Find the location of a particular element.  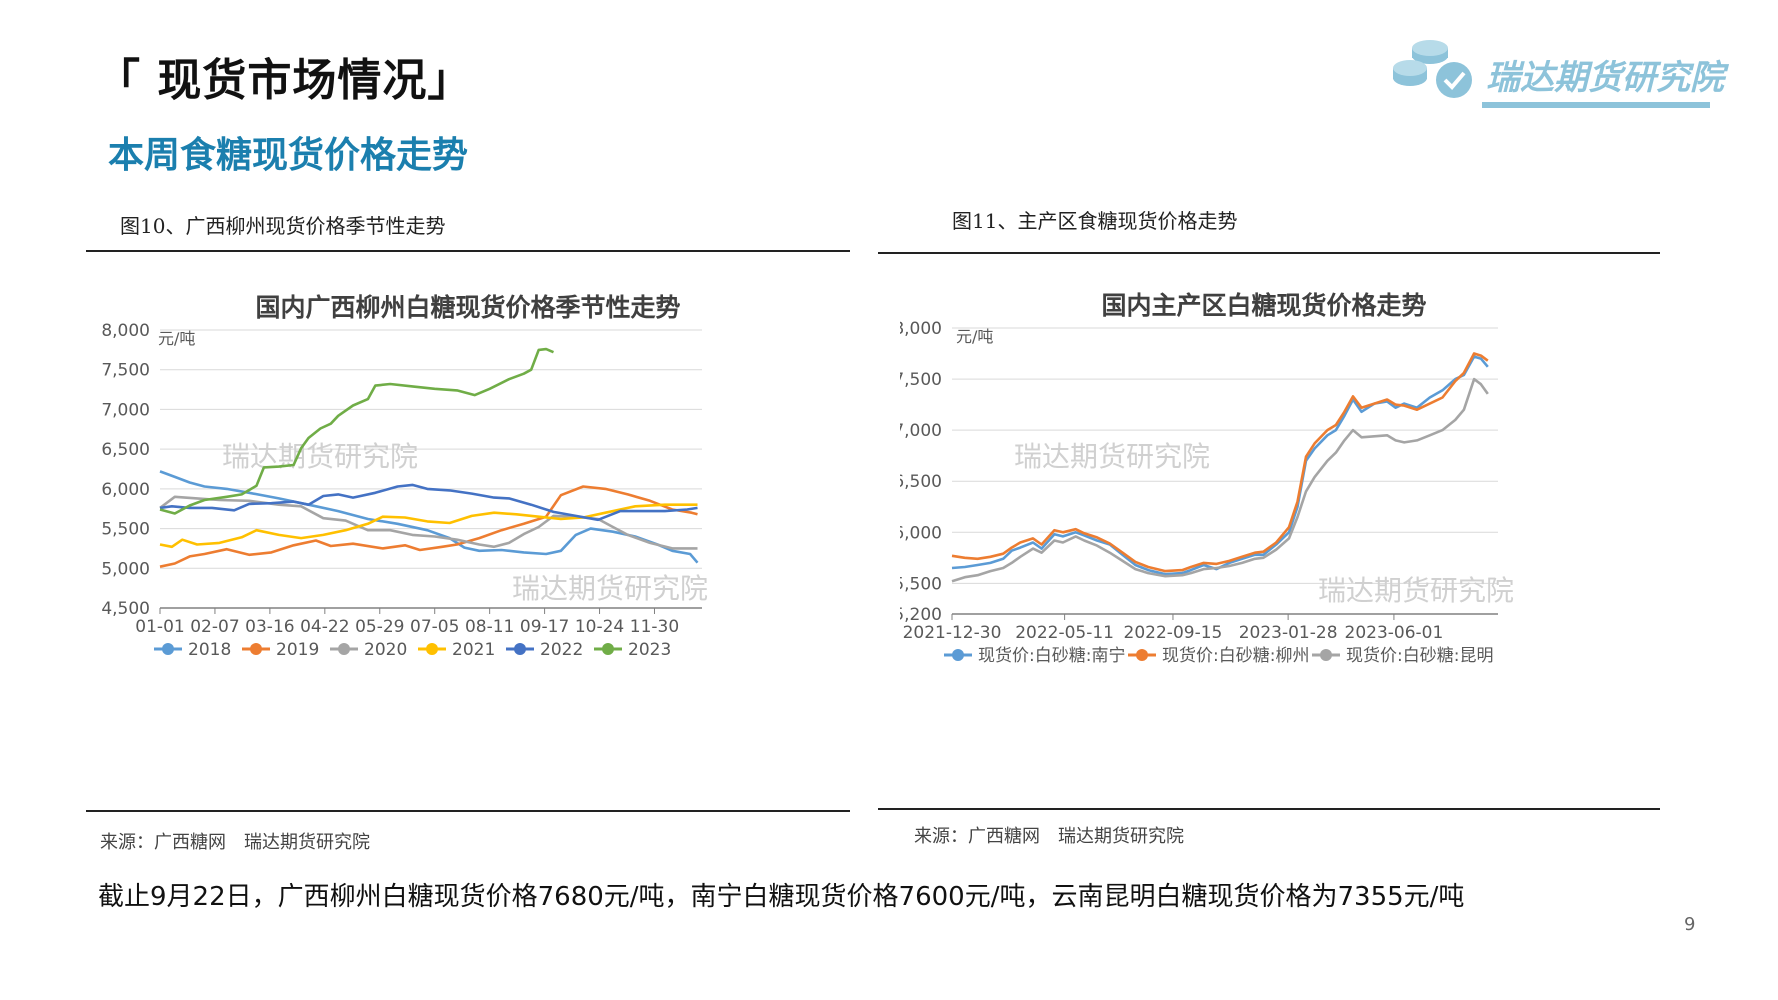

coins-logo-icon is located at coordinates (1432, 69).